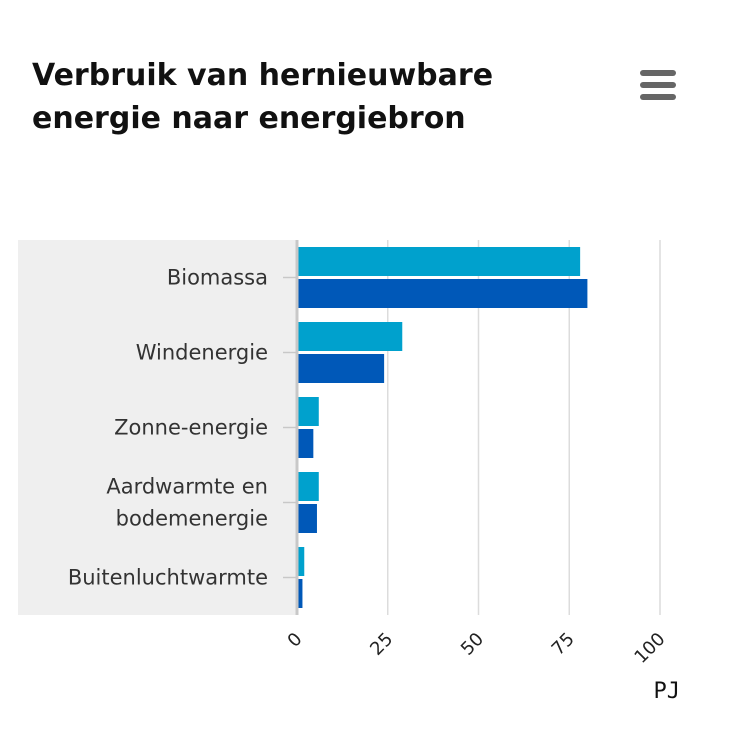 Image resolution: width=750 pixels, height=751 pixels. Describe the element at coordinates (649, 648) in the screenshot. I see `x-tick-label: 100` at that location.